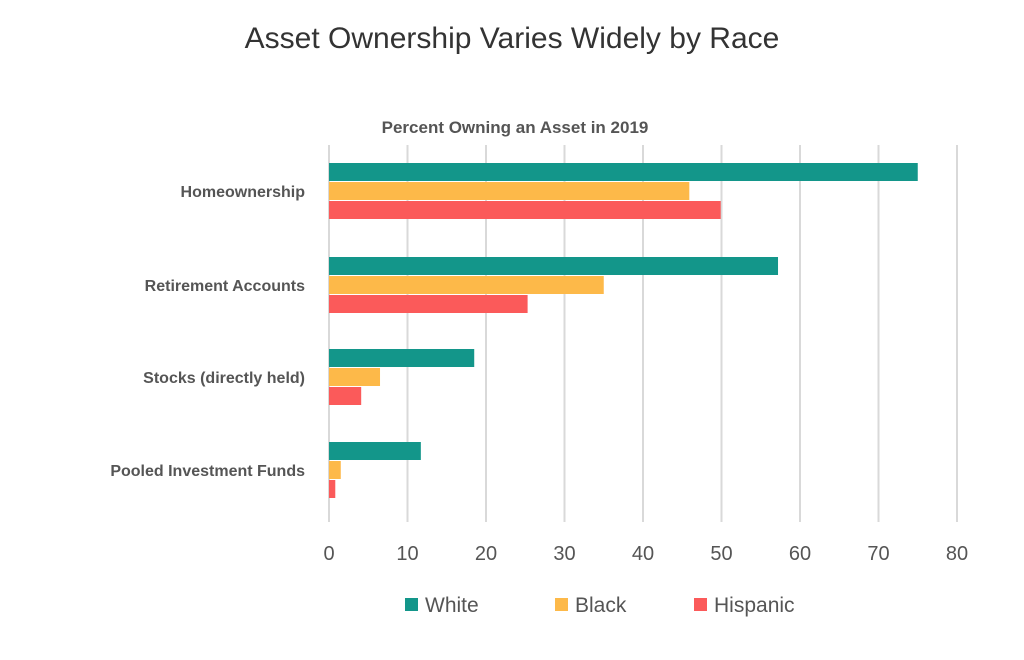 The height and width of the screenshot is (660, 1024). Describe the element at coordinates (407, 554) in the screenshot. I see `x-tick-label: 10` at that location.